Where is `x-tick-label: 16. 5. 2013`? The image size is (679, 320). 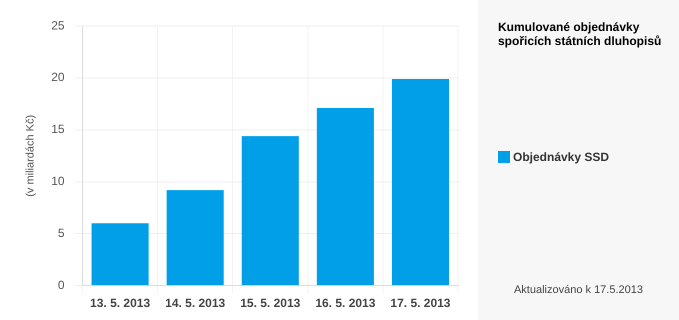 x-tick-label: 16. 5. 2013 is located at coordinates (345, 303).